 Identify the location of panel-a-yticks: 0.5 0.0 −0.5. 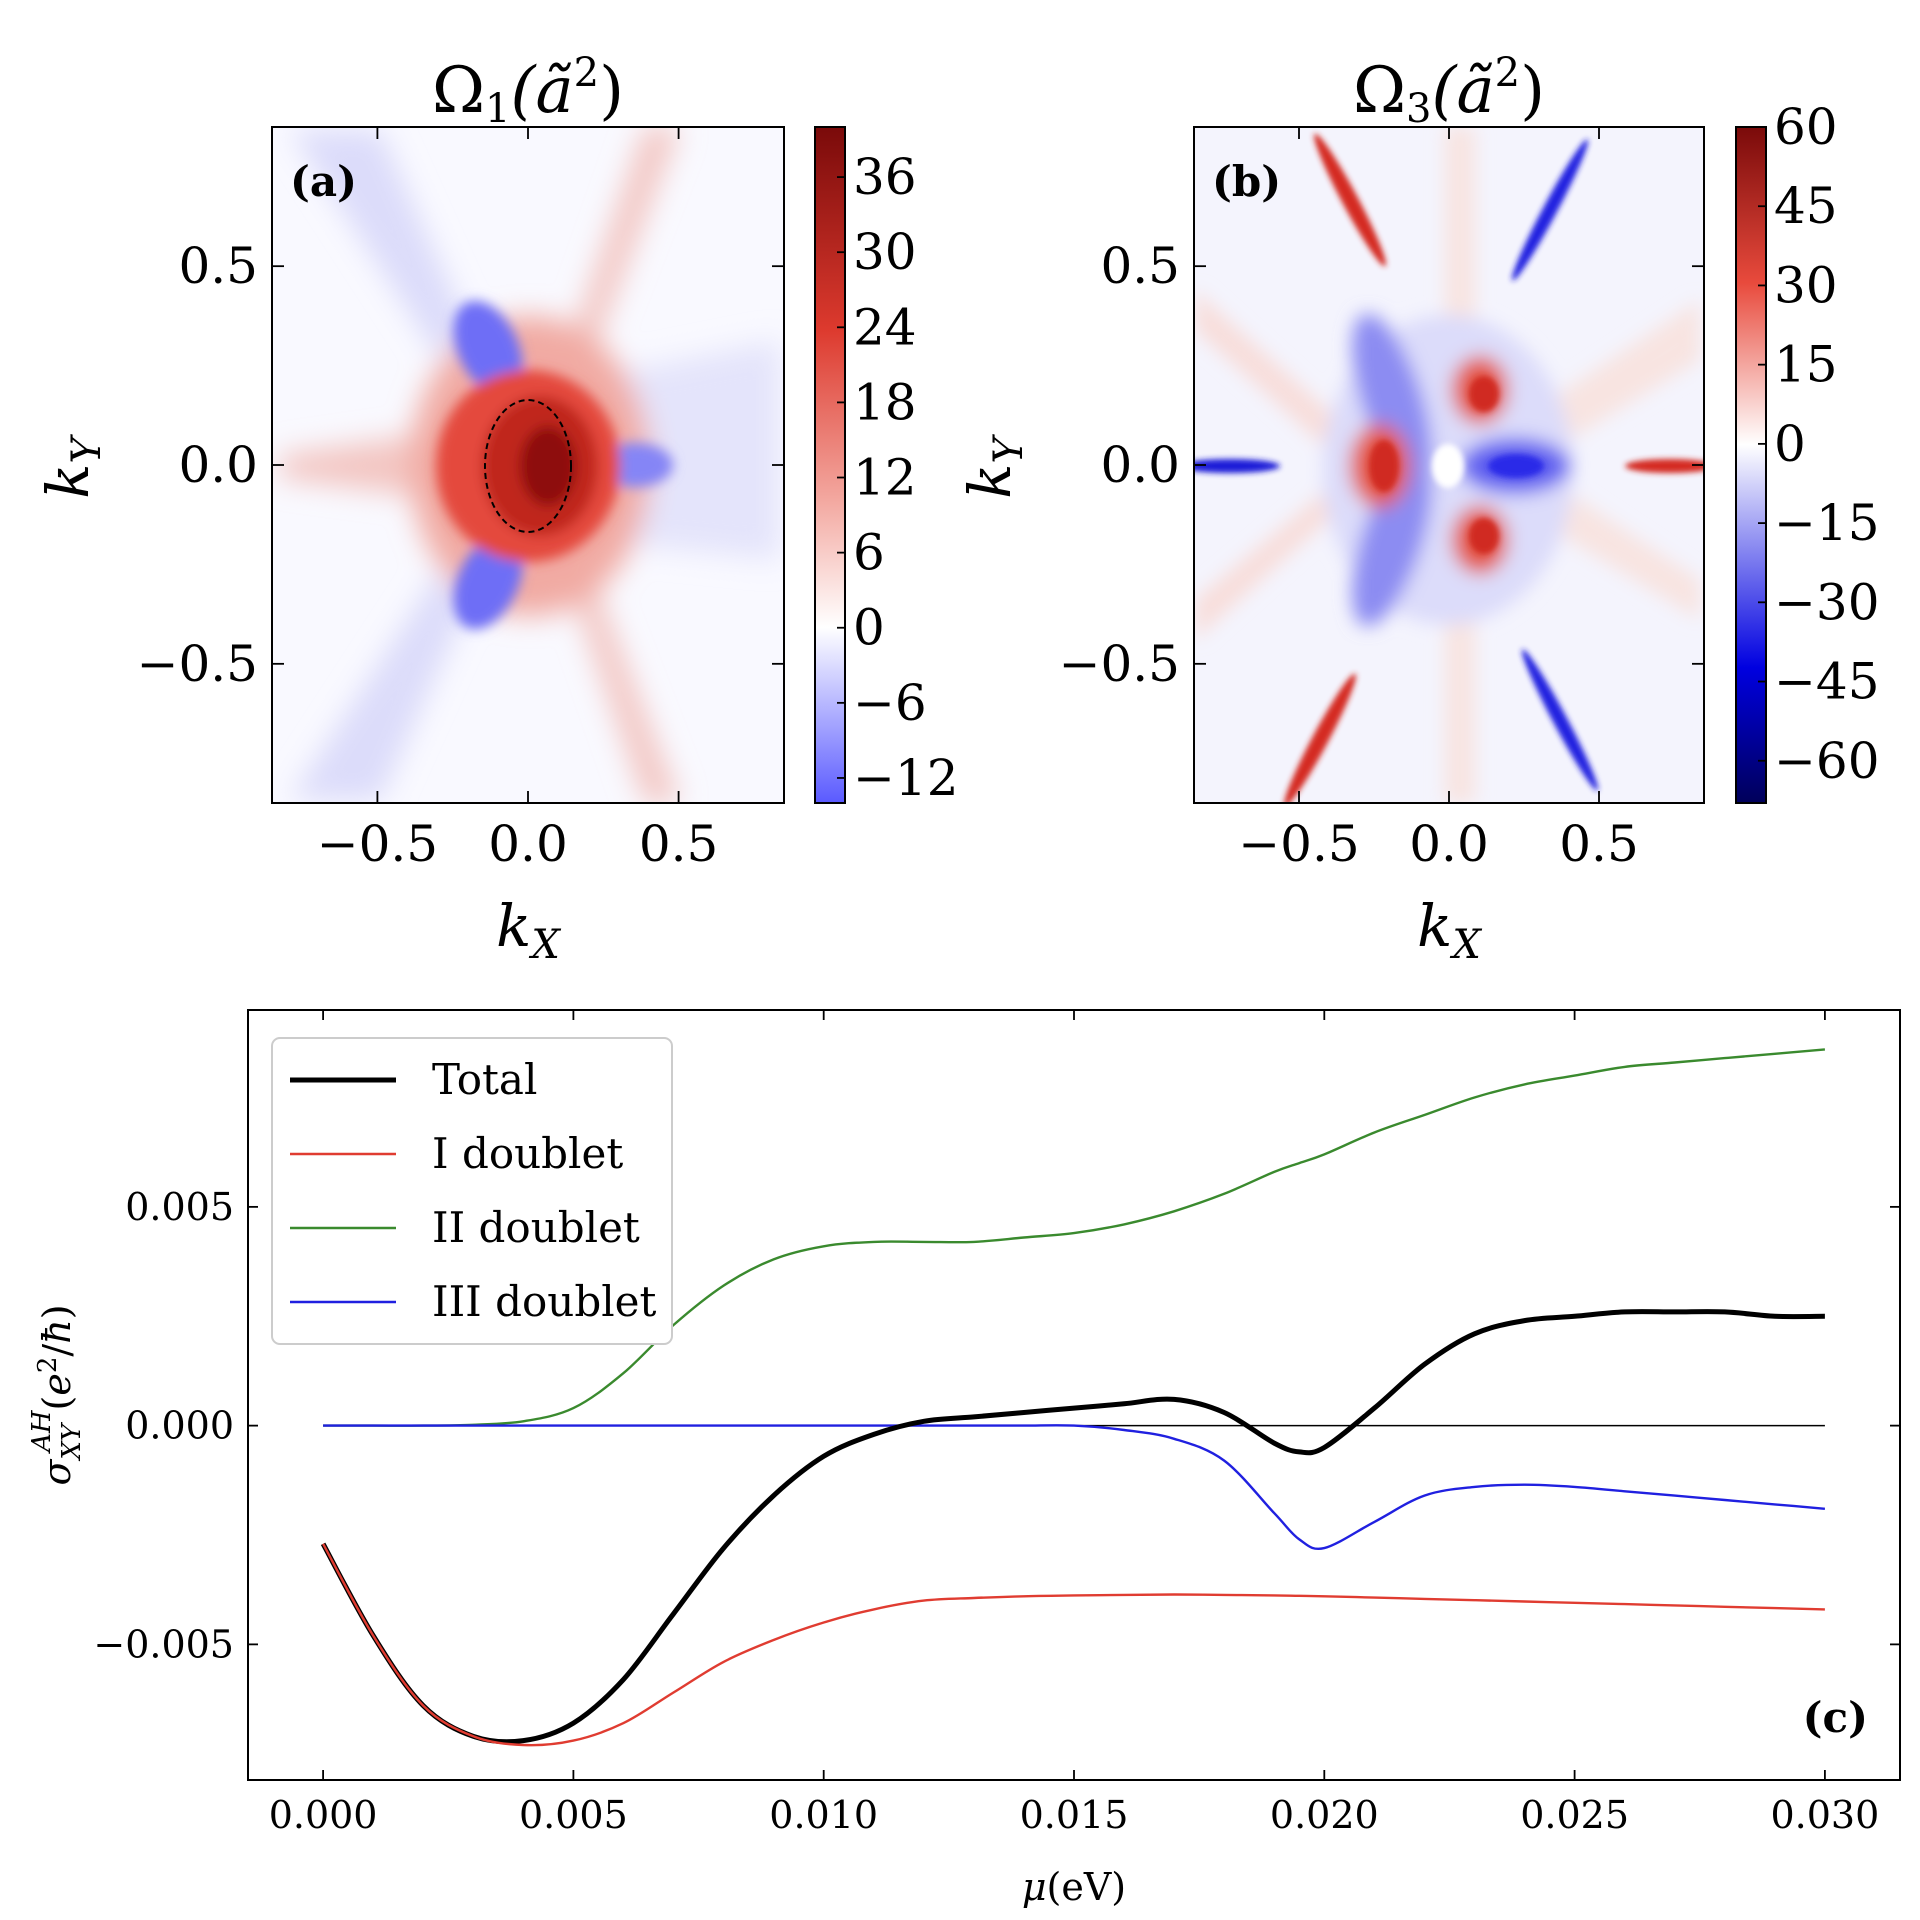
(460, 465).